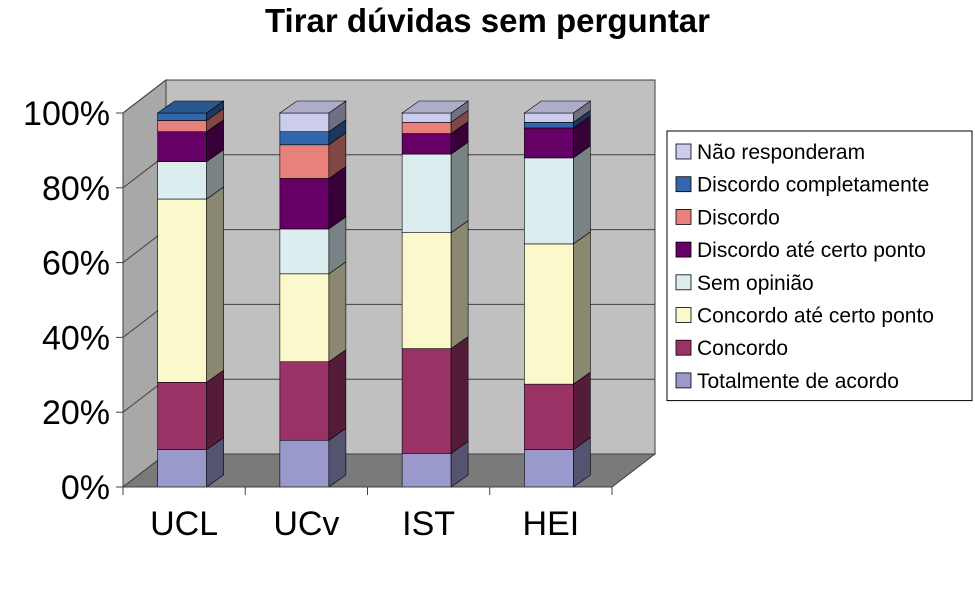  What do you see at coordinates (755, 283) in the screenshot?
I see `legend-label: Sem opinião` at bounding box center [755, 283].